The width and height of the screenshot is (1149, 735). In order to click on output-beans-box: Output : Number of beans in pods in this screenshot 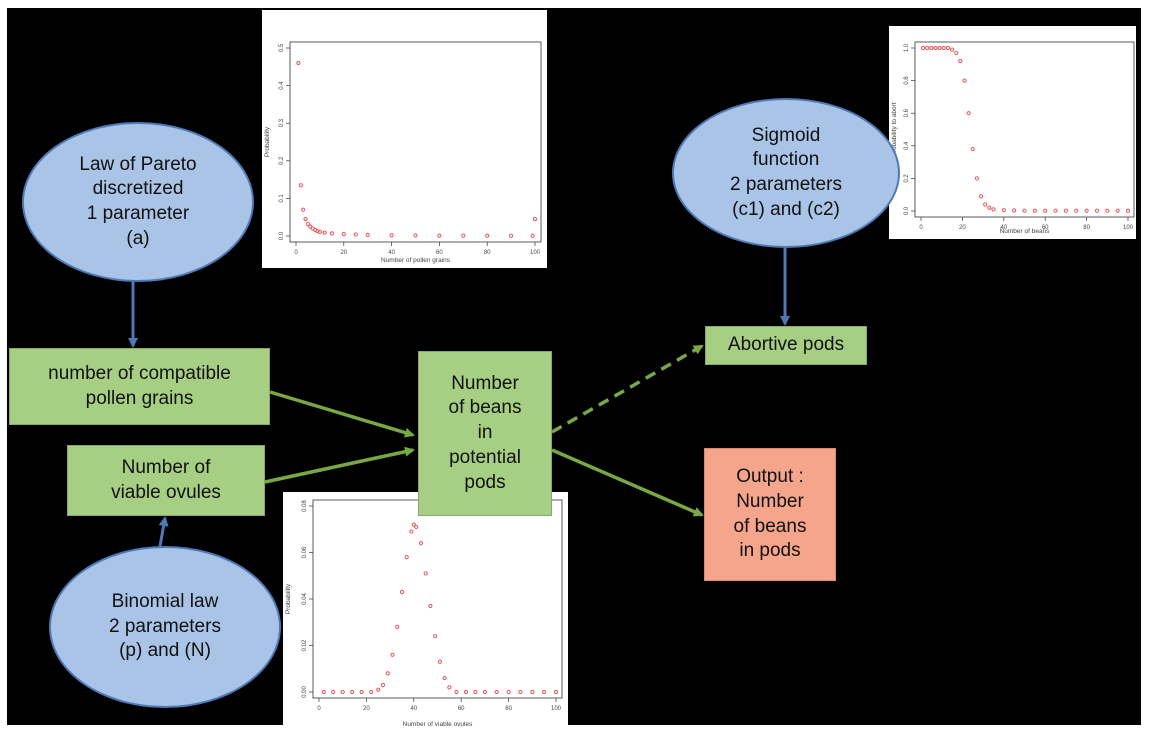, I will do `click(770, 514)`.